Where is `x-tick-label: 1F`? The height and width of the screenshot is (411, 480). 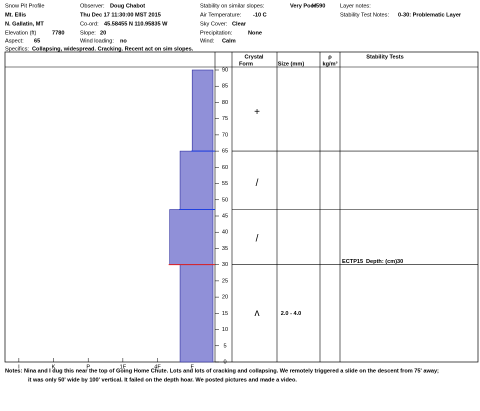 x-tick-label: 1F is located at coordinates (123, 367).